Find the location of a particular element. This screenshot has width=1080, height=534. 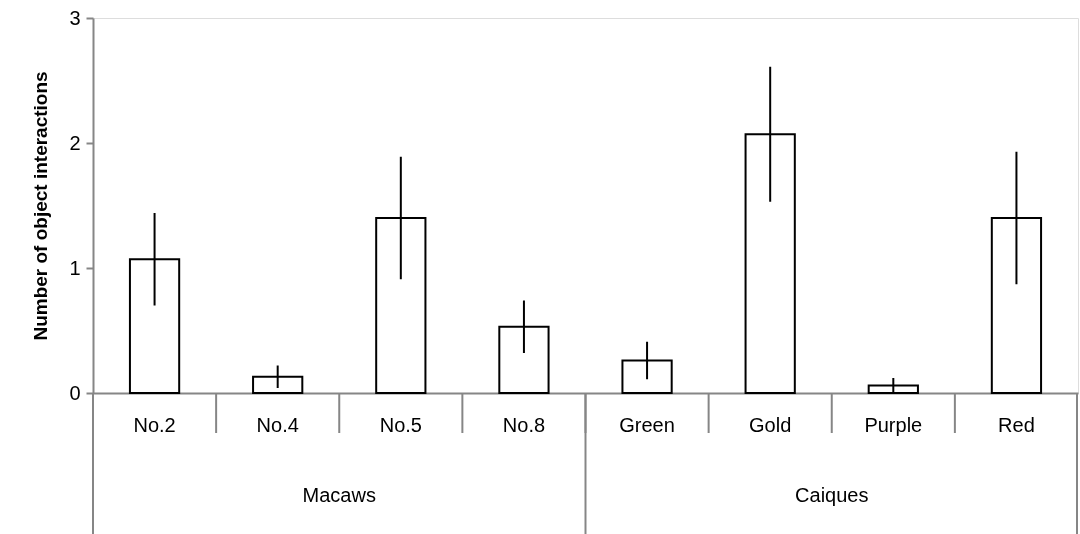

x-tick-label: Green is located at coordinates (647, 424).